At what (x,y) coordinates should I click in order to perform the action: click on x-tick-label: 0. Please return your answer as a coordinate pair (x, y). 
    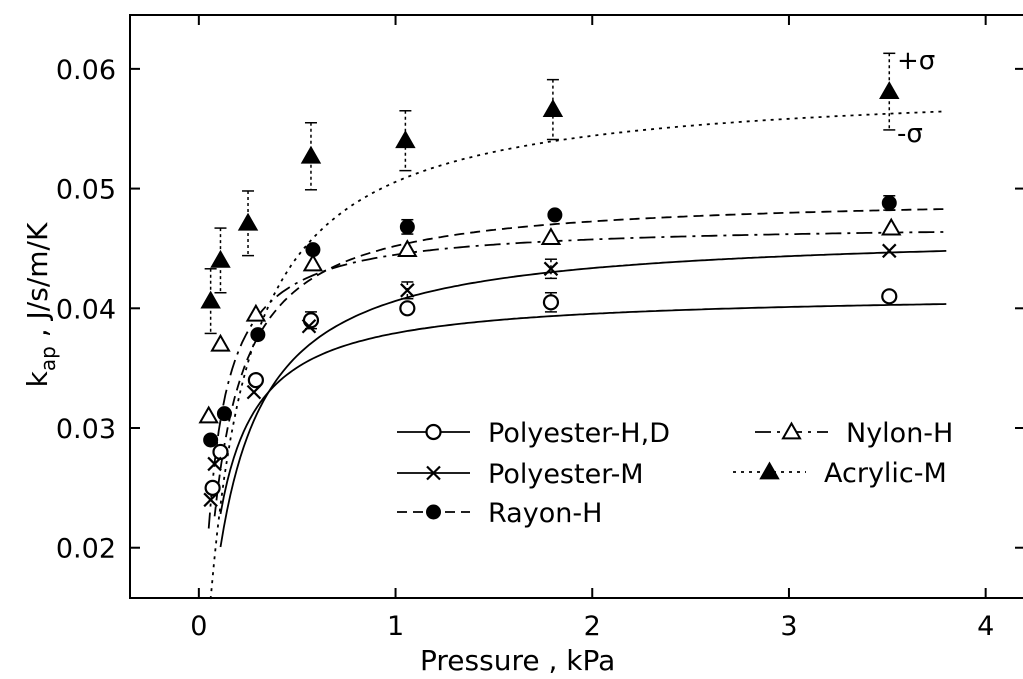
    Looking at the image, I should click on (198, 626).